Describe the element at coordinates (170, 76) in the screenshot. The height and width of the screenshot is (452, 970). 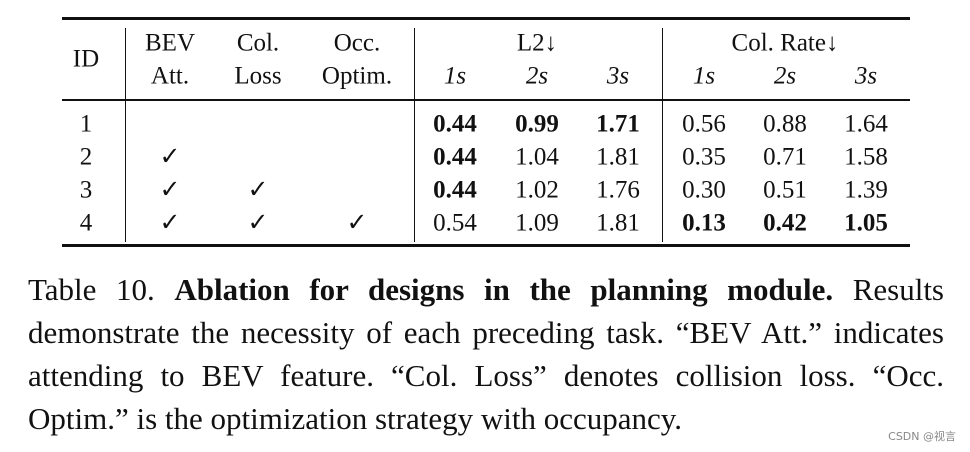
I see `column-header: Att.` at that location.